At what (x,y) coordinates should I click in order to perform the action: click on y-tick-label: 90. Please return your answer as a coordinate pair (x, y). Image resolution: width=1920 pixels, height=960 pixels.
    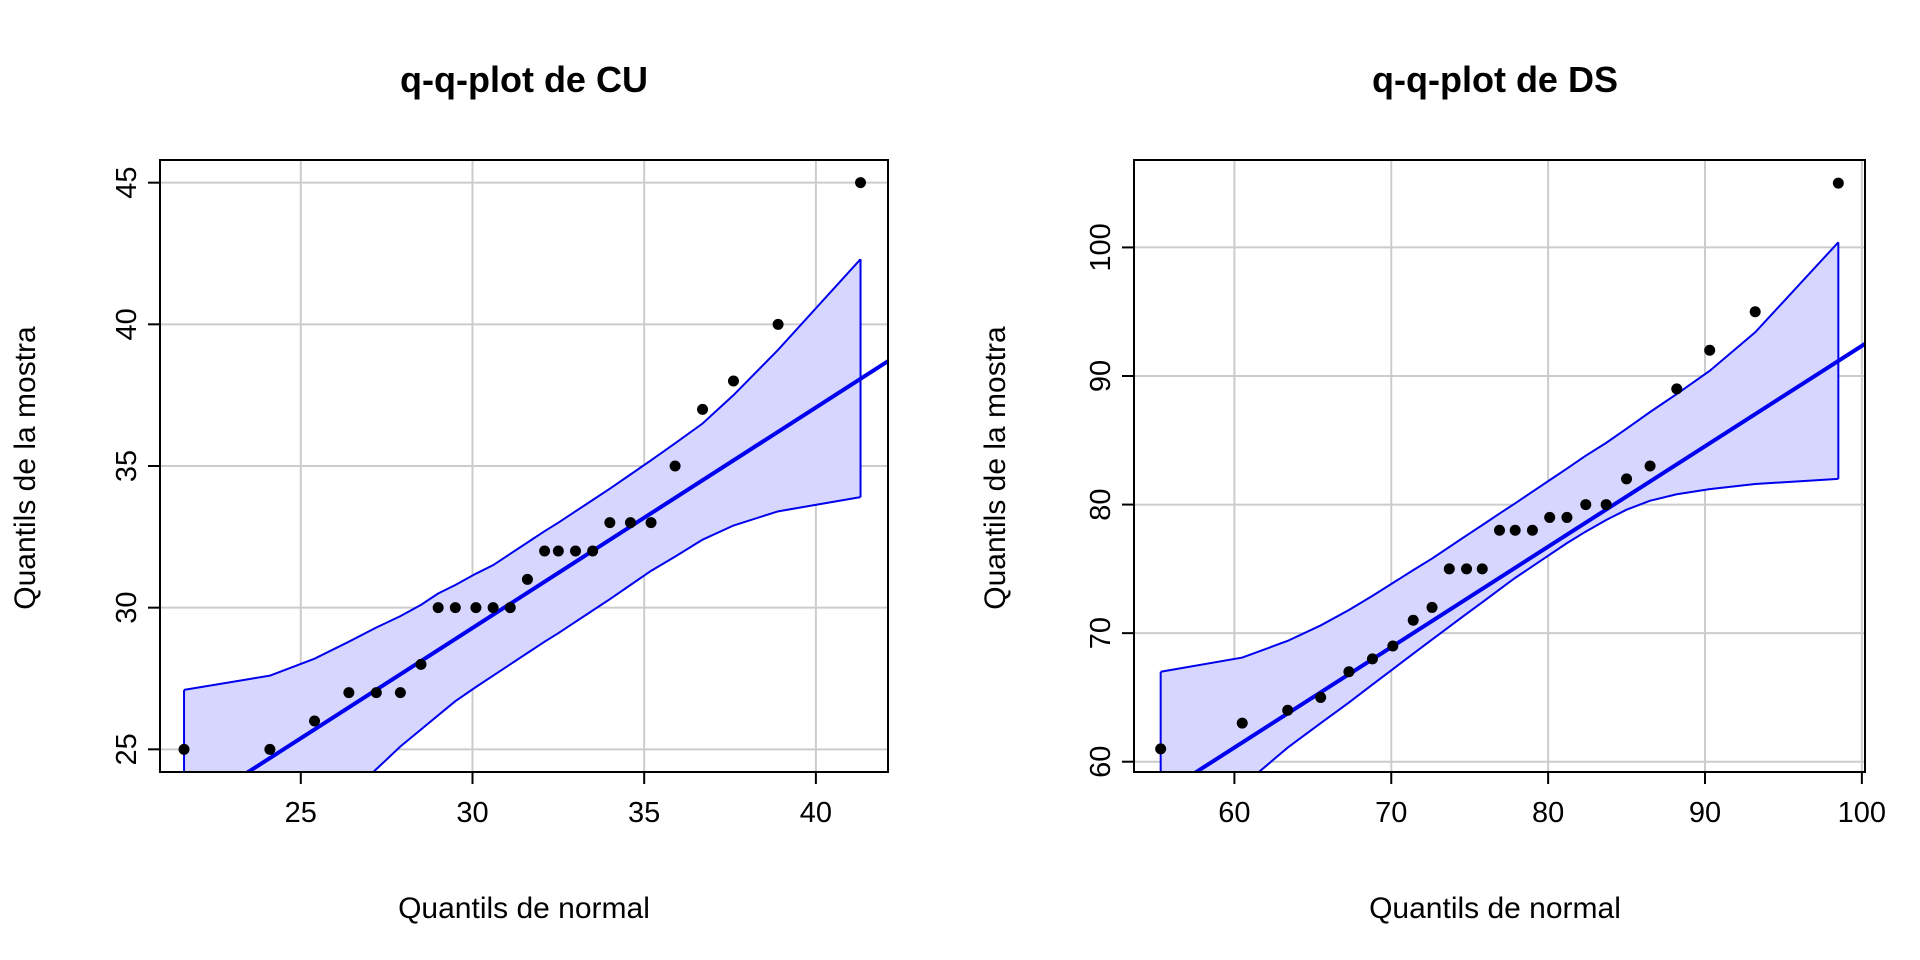
    Looking at the image, I should click on (1101, 376).